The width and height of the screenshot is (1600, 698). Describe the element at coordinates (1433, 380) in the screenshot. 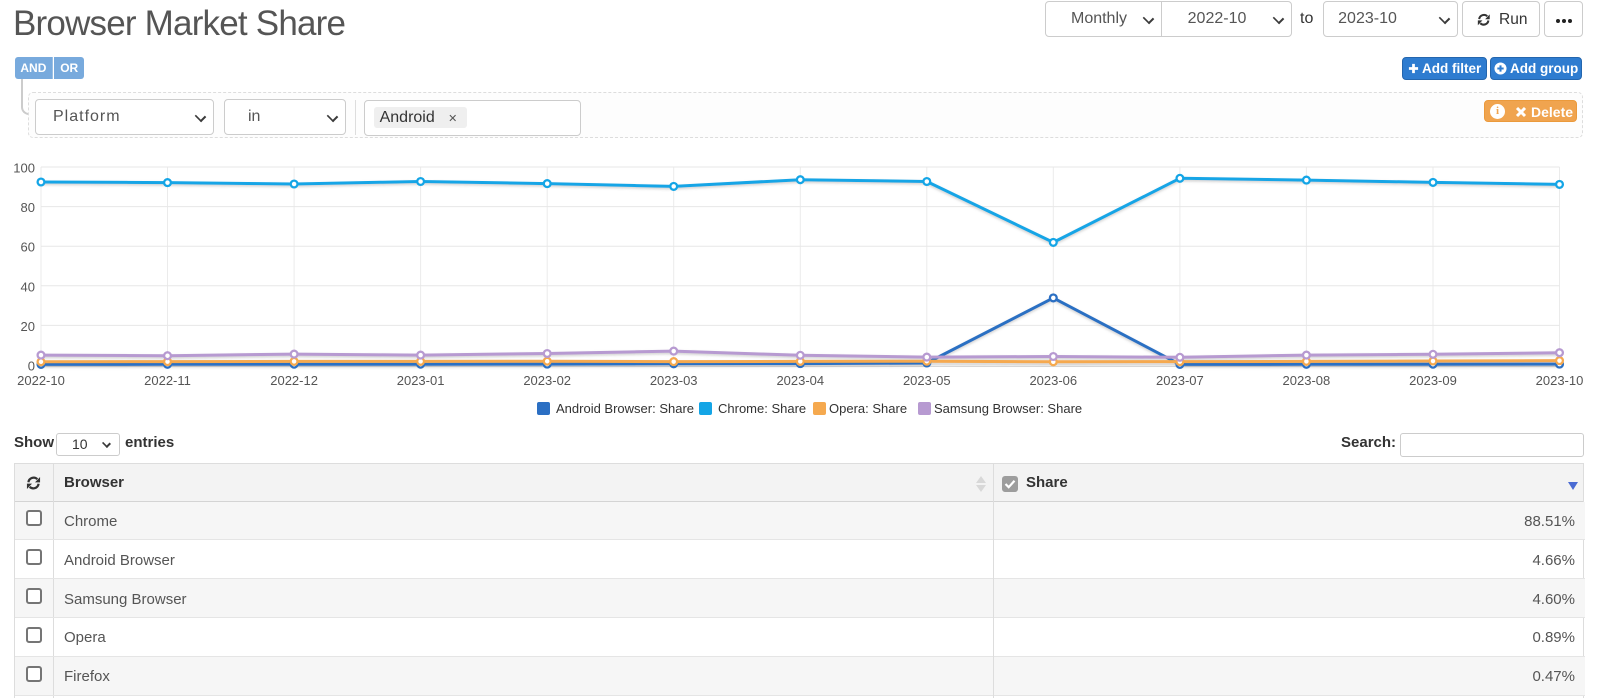

I see `svg-text: 2023-09` at that location.